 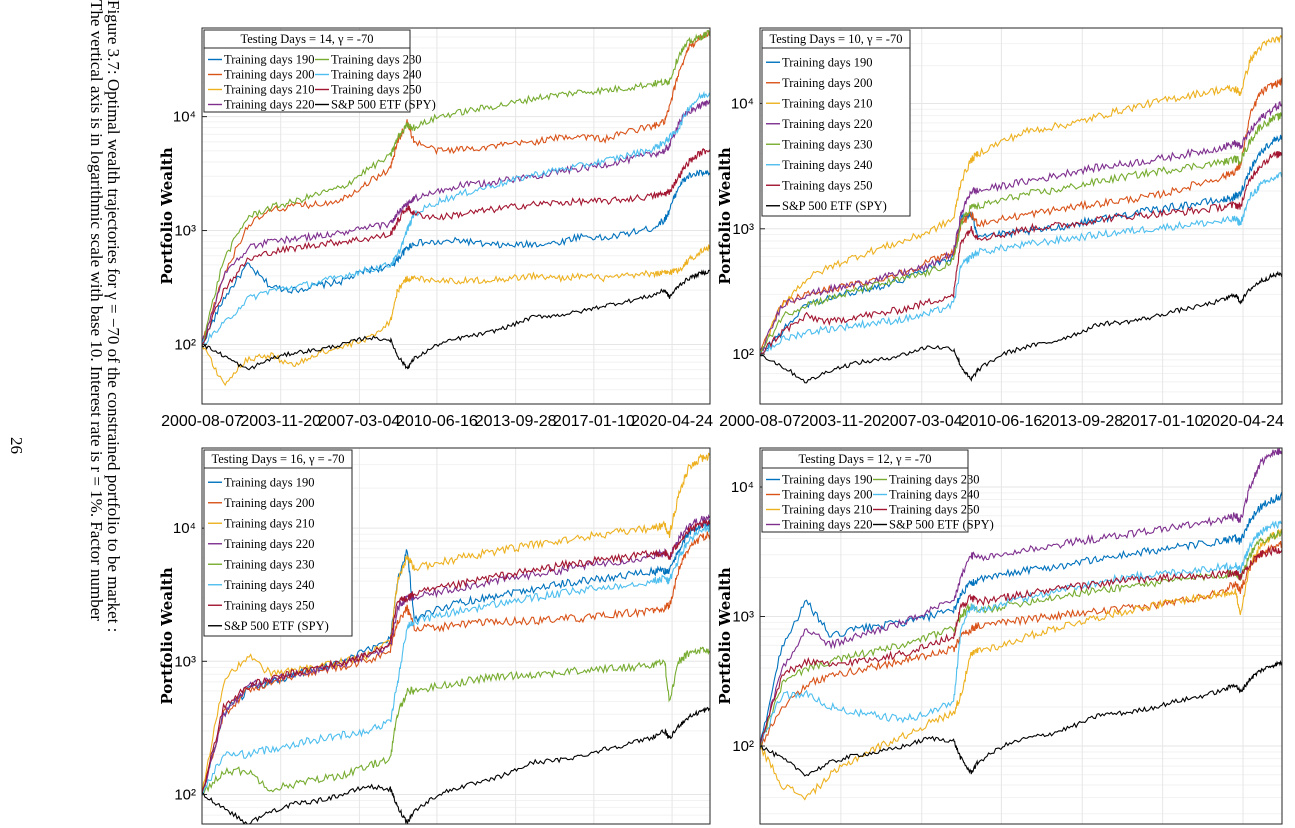 What do you see at coordinates (278, 459) in the screenshot?
I see `legend-title: Testing Days = 16, γ = -70` at bounding box center [278, 459].